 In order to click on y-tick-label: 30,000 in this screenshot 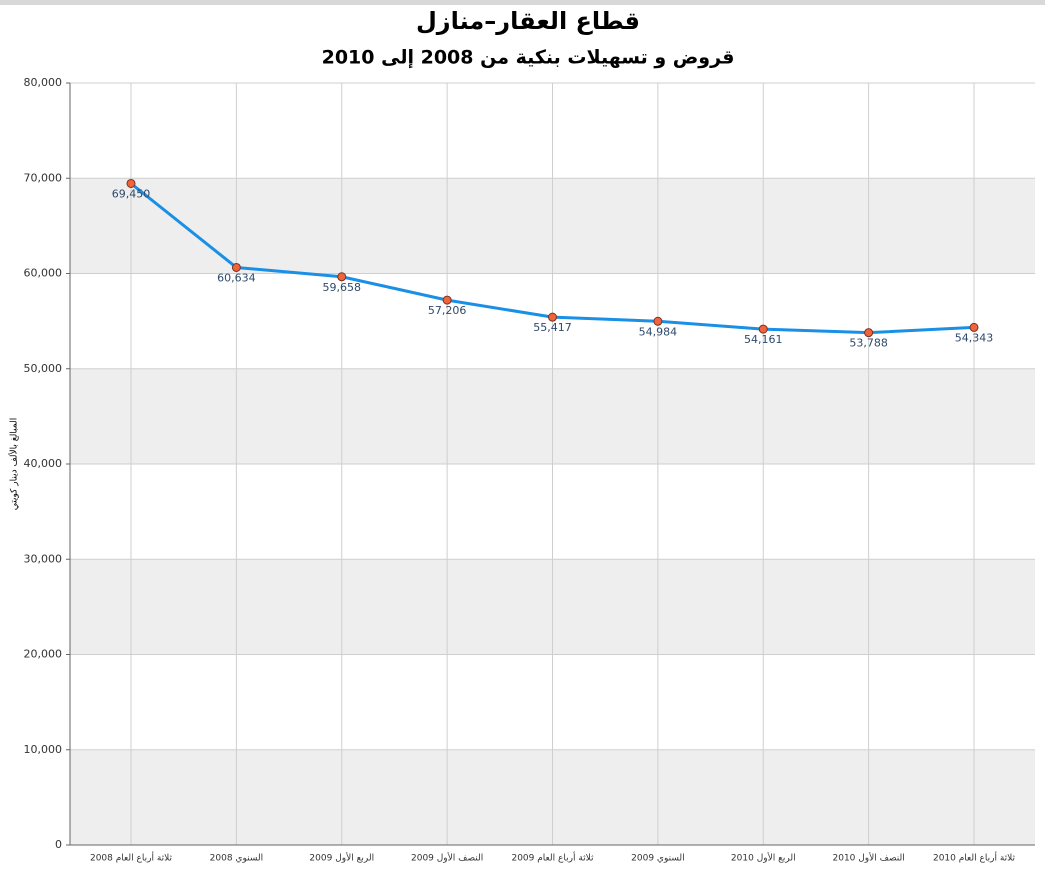, I will do `click(43, 558)`.